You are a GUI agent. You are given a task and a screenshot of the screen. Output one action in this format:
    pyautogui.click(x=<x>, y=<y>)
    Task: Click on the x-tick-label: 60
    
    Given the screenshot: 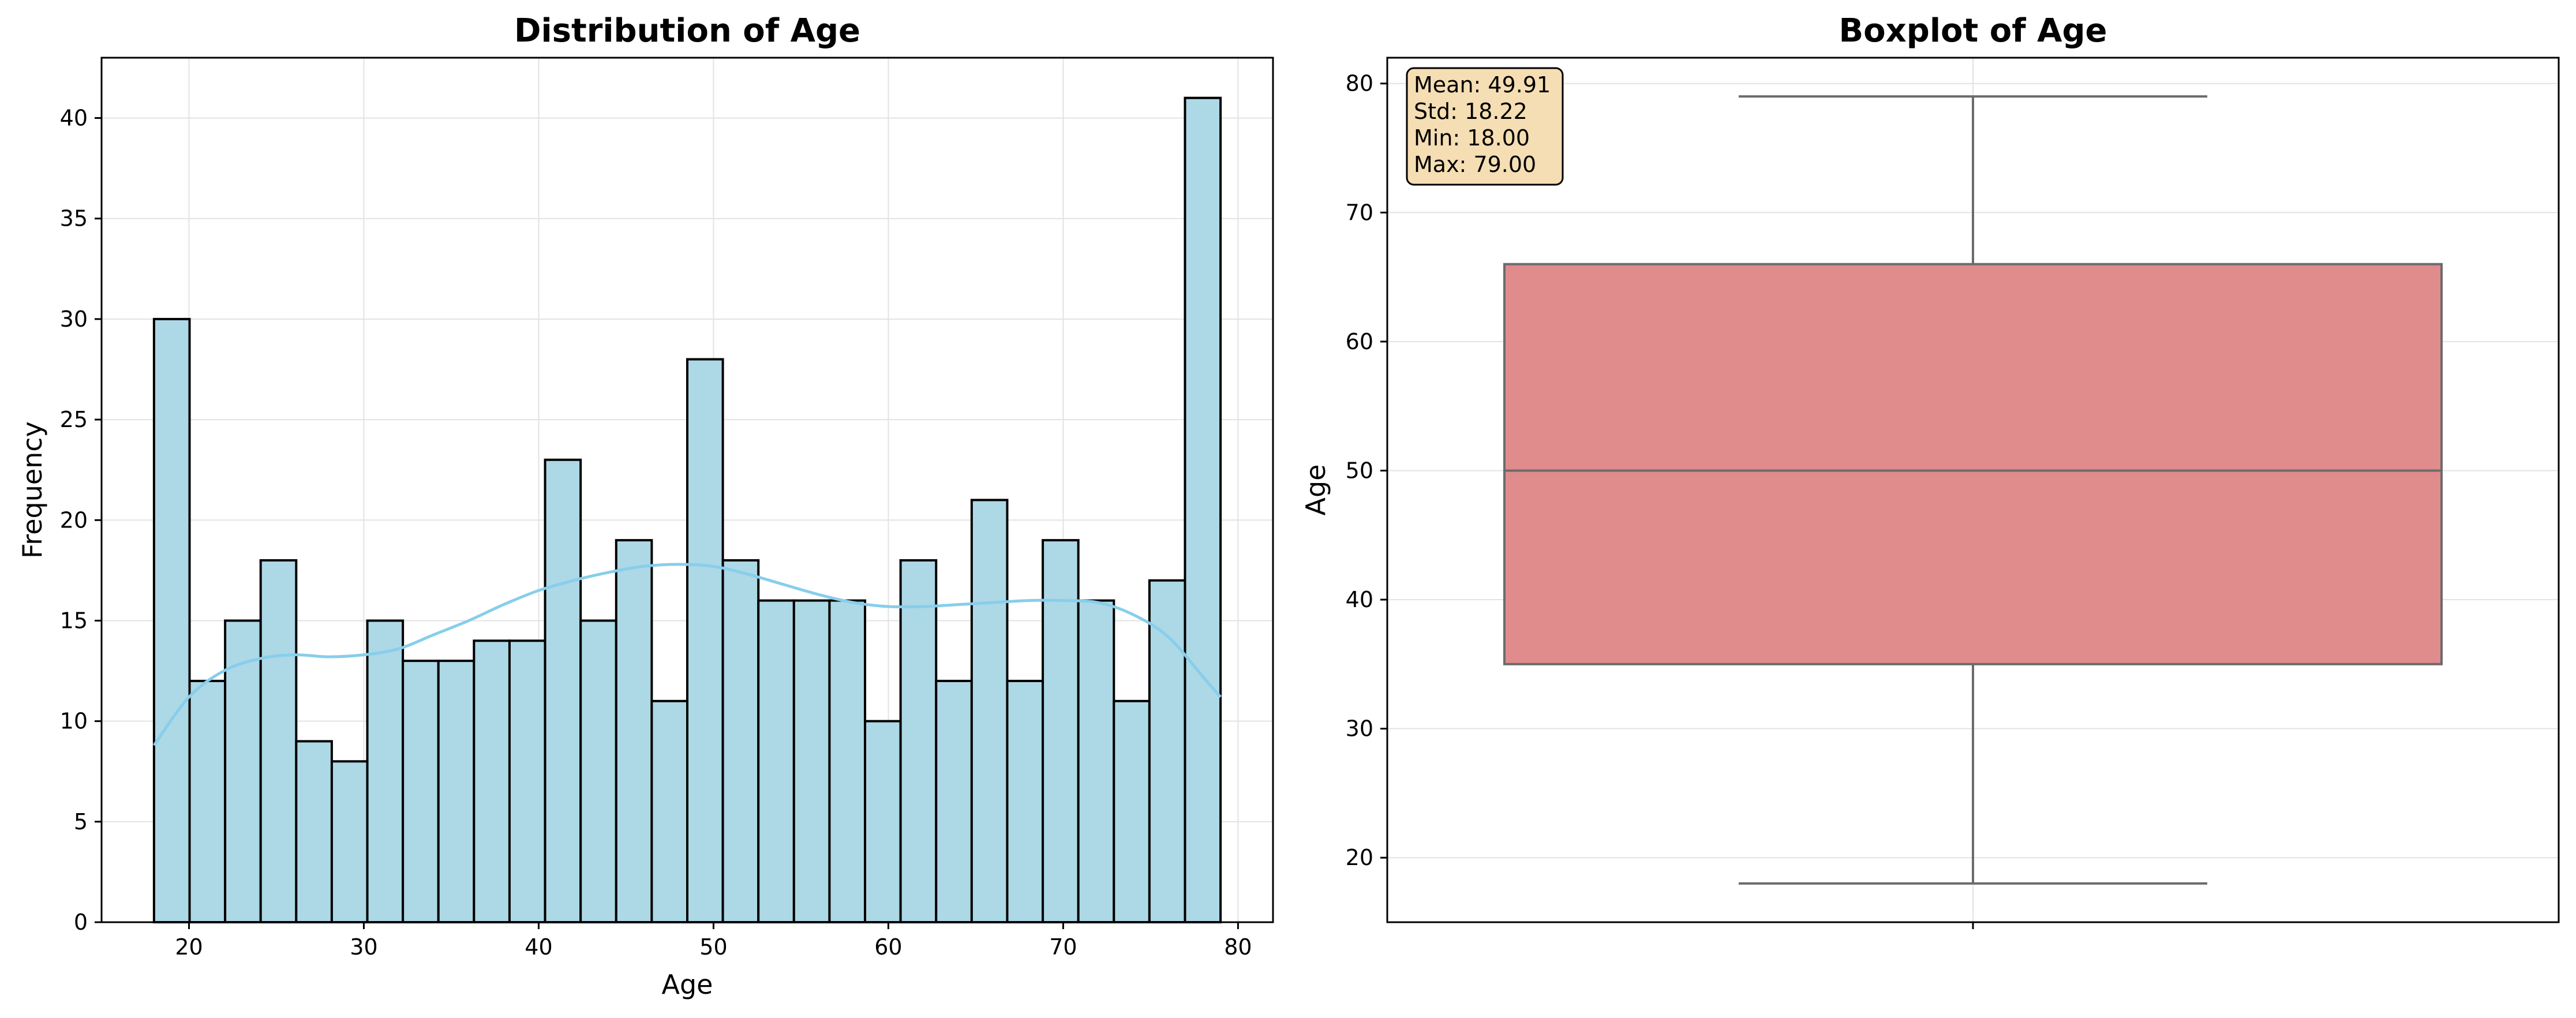 What is the action you would take?
    pyautogui.click(x=888, y=947)
    